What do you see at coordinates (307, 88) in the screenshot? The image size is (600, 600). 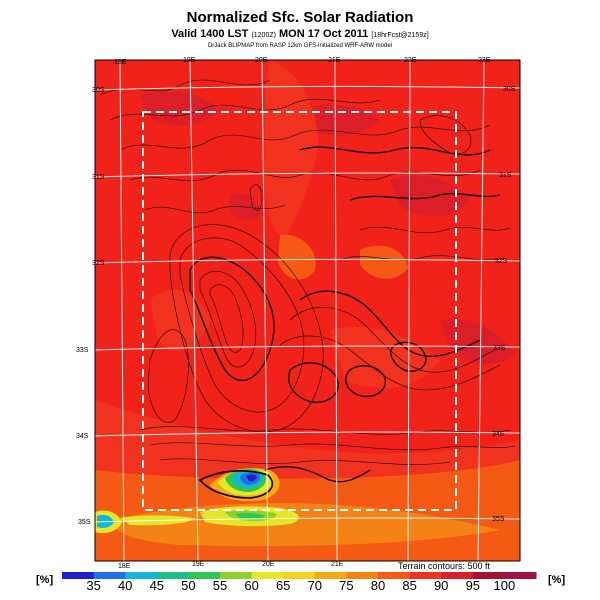 I see `parallel-30s` at bounding box center [307, 88].